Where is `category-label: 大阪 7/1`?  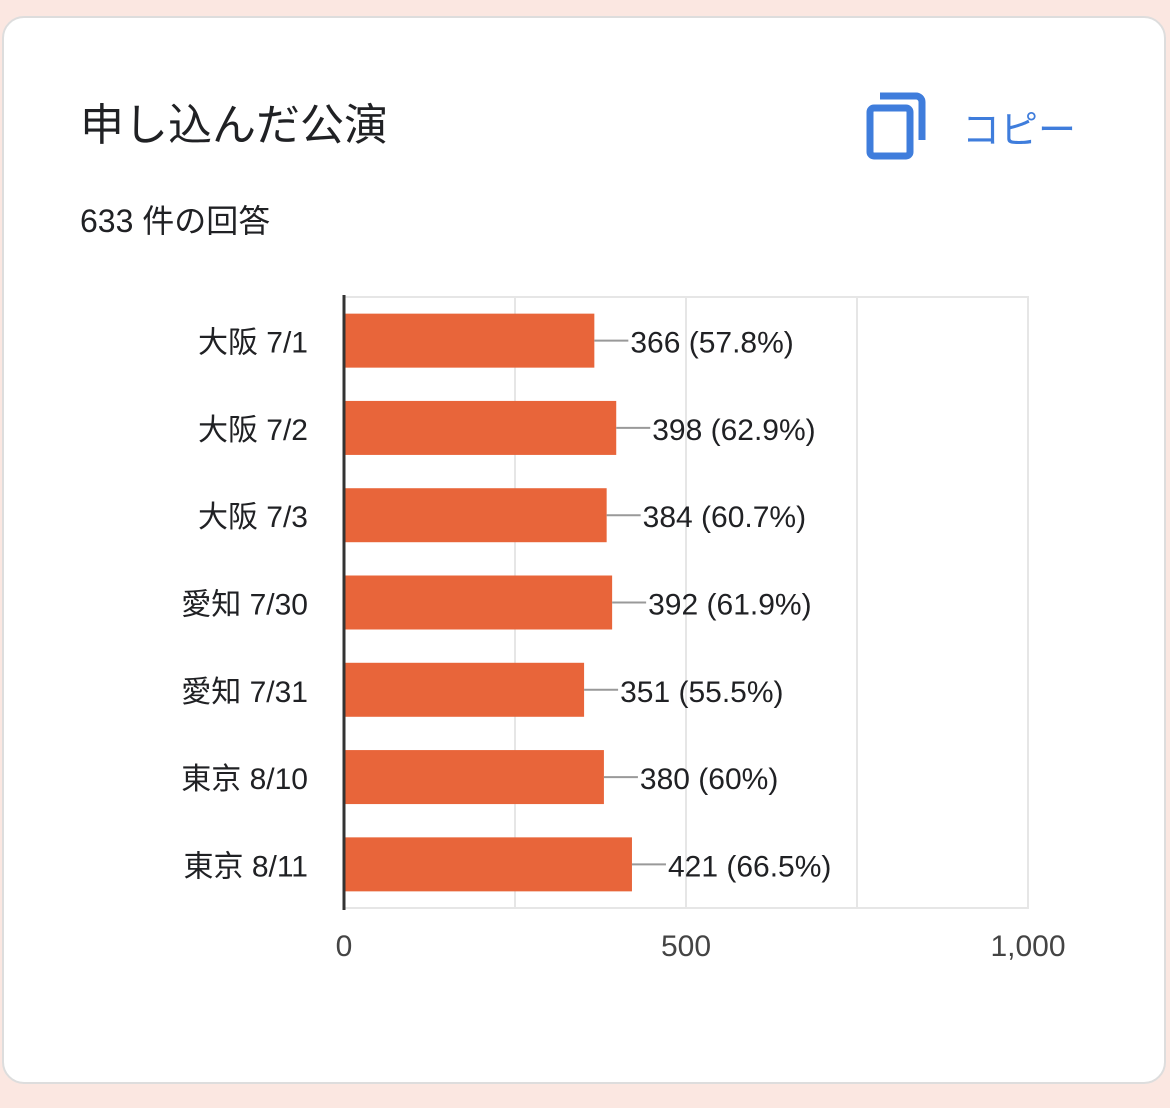
category-label: 大阪 7/1 is located at coordinates (253, 343).